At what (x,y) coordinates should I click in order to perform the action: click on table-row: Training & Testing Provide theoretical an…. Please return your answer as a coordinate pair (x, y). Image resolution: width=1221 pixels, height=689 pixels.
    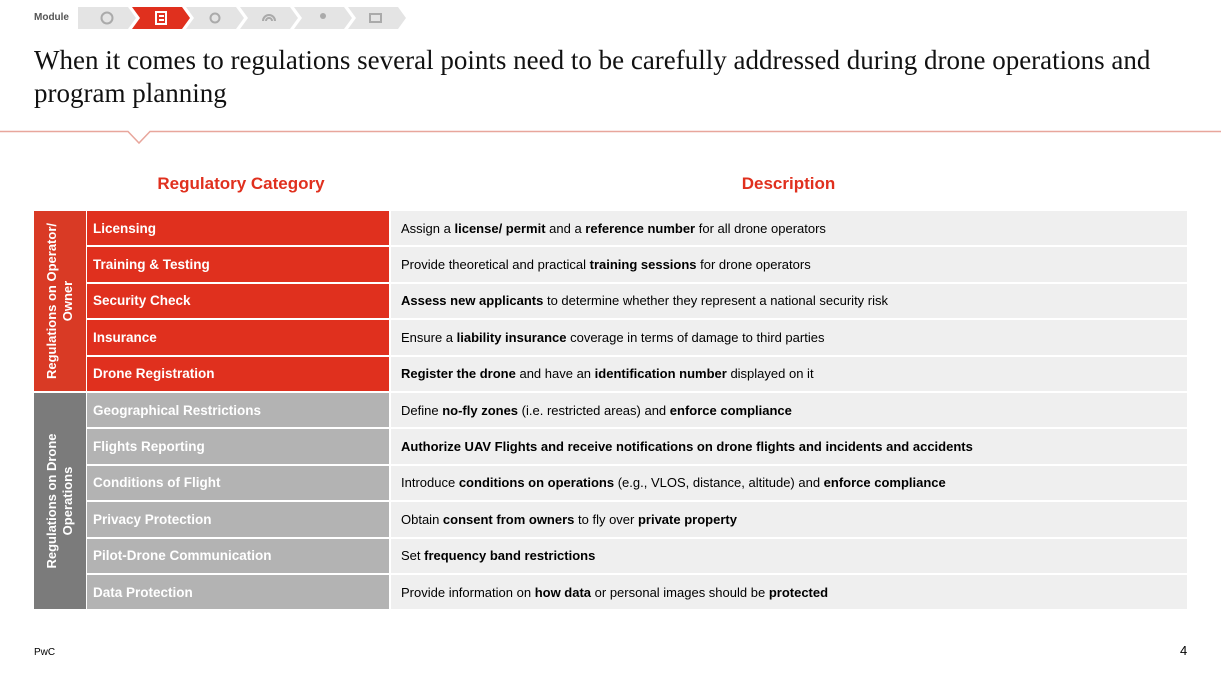
    Looking at the image, I should click on (636, 265).